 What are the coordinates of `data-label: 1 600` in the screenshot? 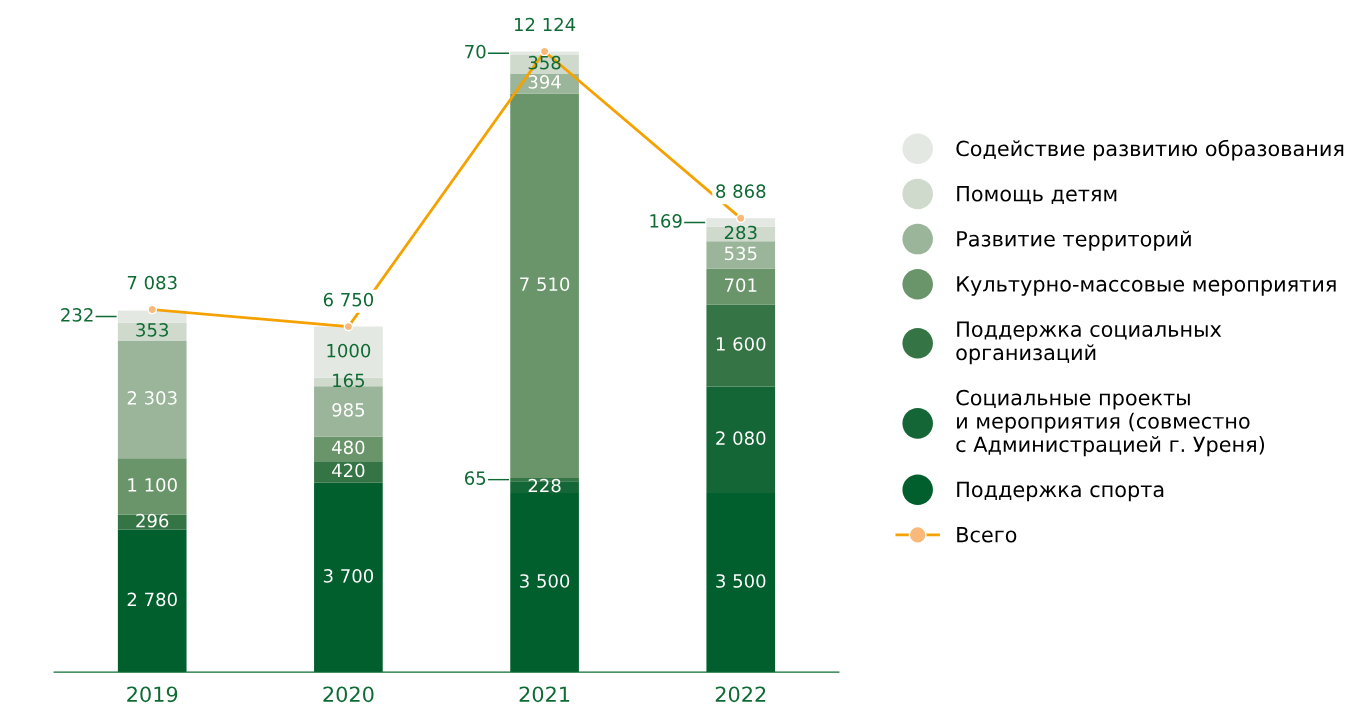 It's located at (741, 344).